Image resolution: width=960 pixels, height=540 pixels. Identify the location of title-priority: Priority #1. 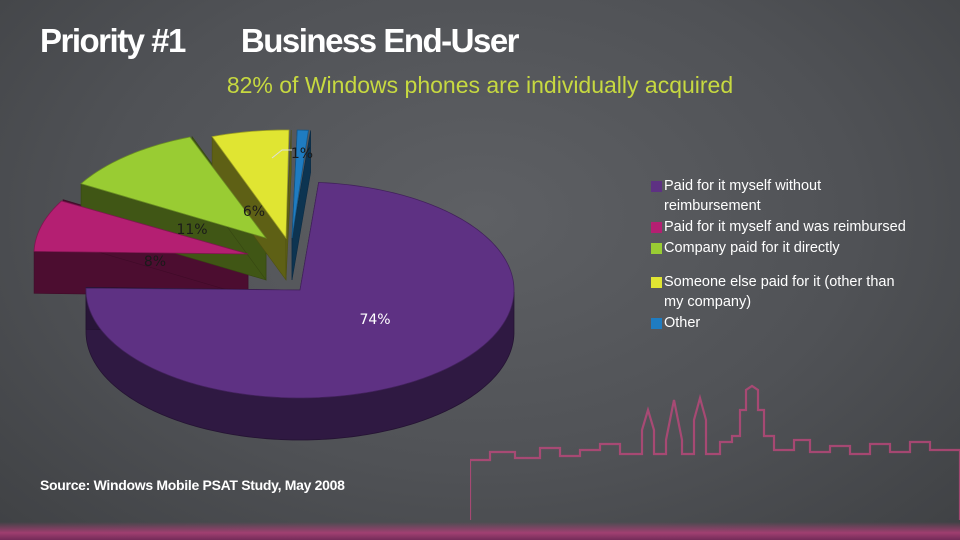
(113, 40).